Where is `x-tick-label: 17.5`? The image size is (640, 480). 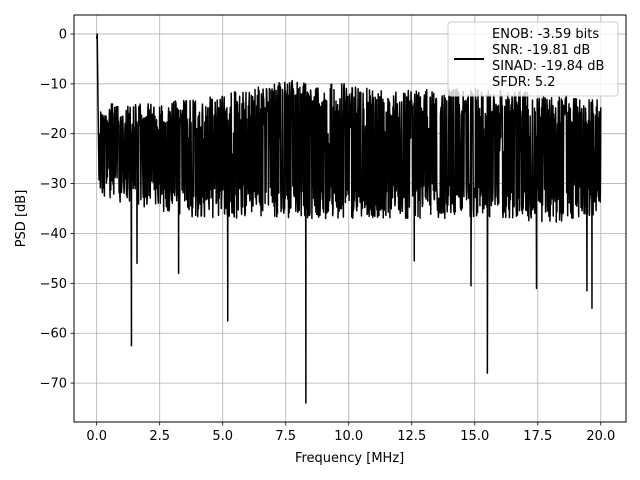
x-tick-label: 17.5 is located at coordinates (537, 436).